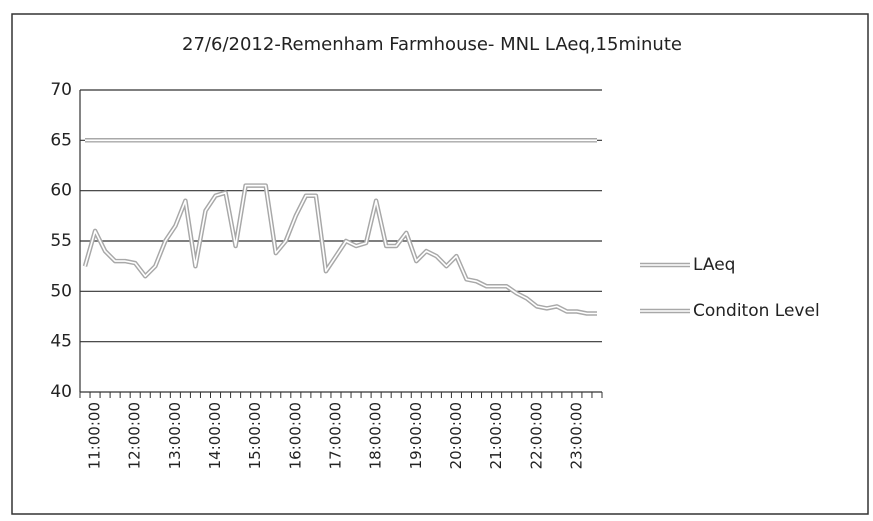 This screenshot has height=521, width=873. What do you see at coordinates (756, 311) in the screenshot?
I see `legend-label: Conditon Level` at bounding box center [756, 311].